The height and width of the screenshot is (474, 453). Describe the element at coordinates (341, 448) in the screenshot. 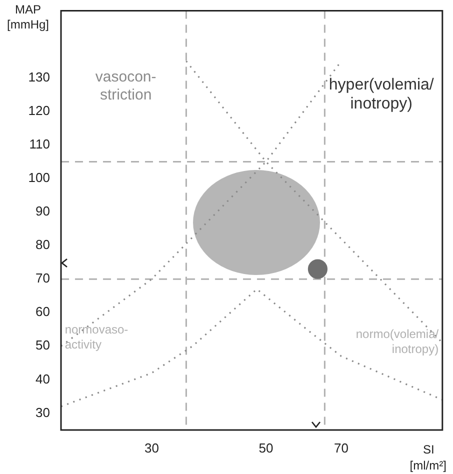

I see `x-tick-label: 70` at that location.